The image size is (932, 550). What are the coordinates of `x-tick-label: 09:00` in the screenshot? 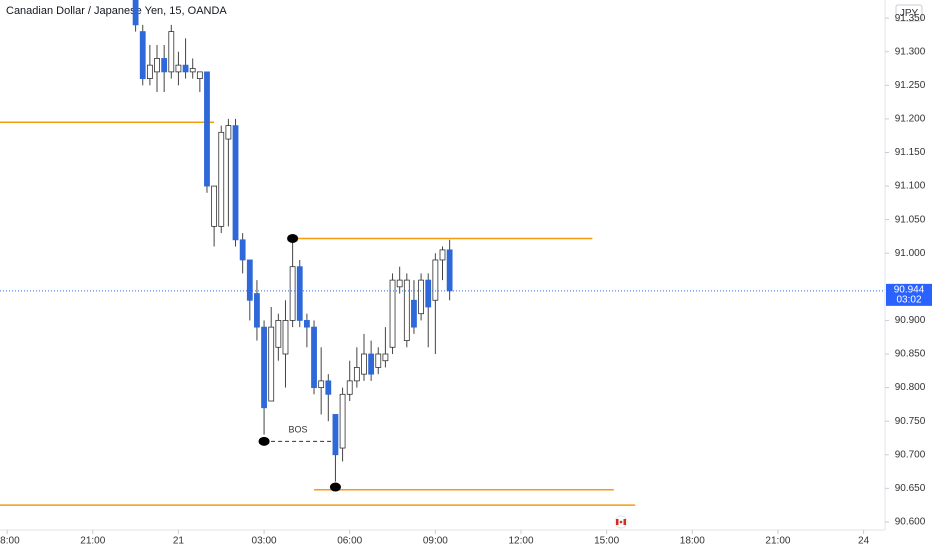 It's located at (435, 541).